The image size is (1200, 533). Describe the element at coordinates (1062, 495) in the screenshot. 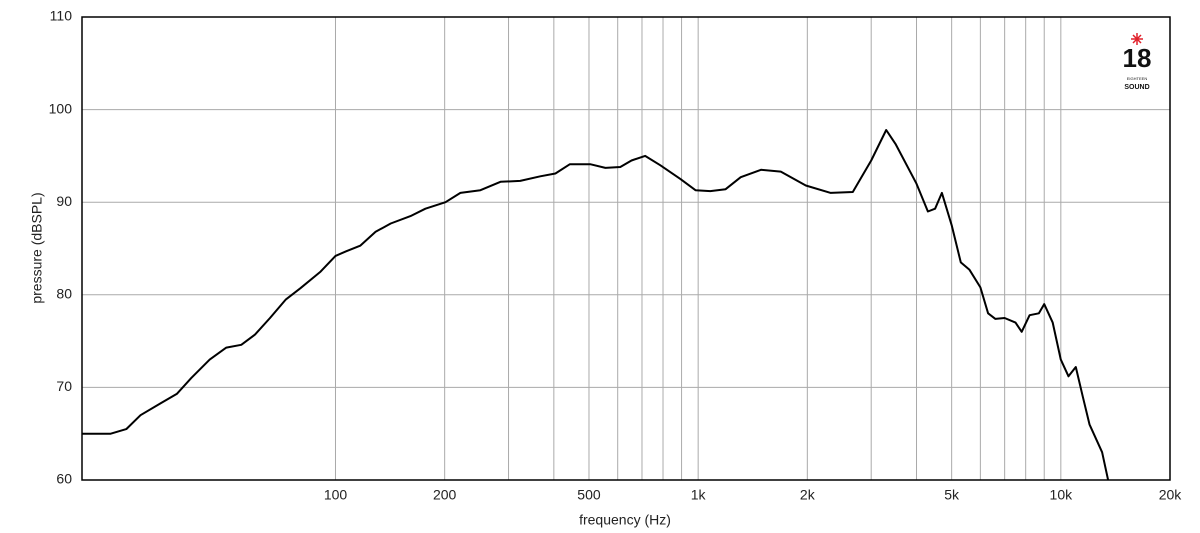

I see `x-tick-label: 10k` at that location.